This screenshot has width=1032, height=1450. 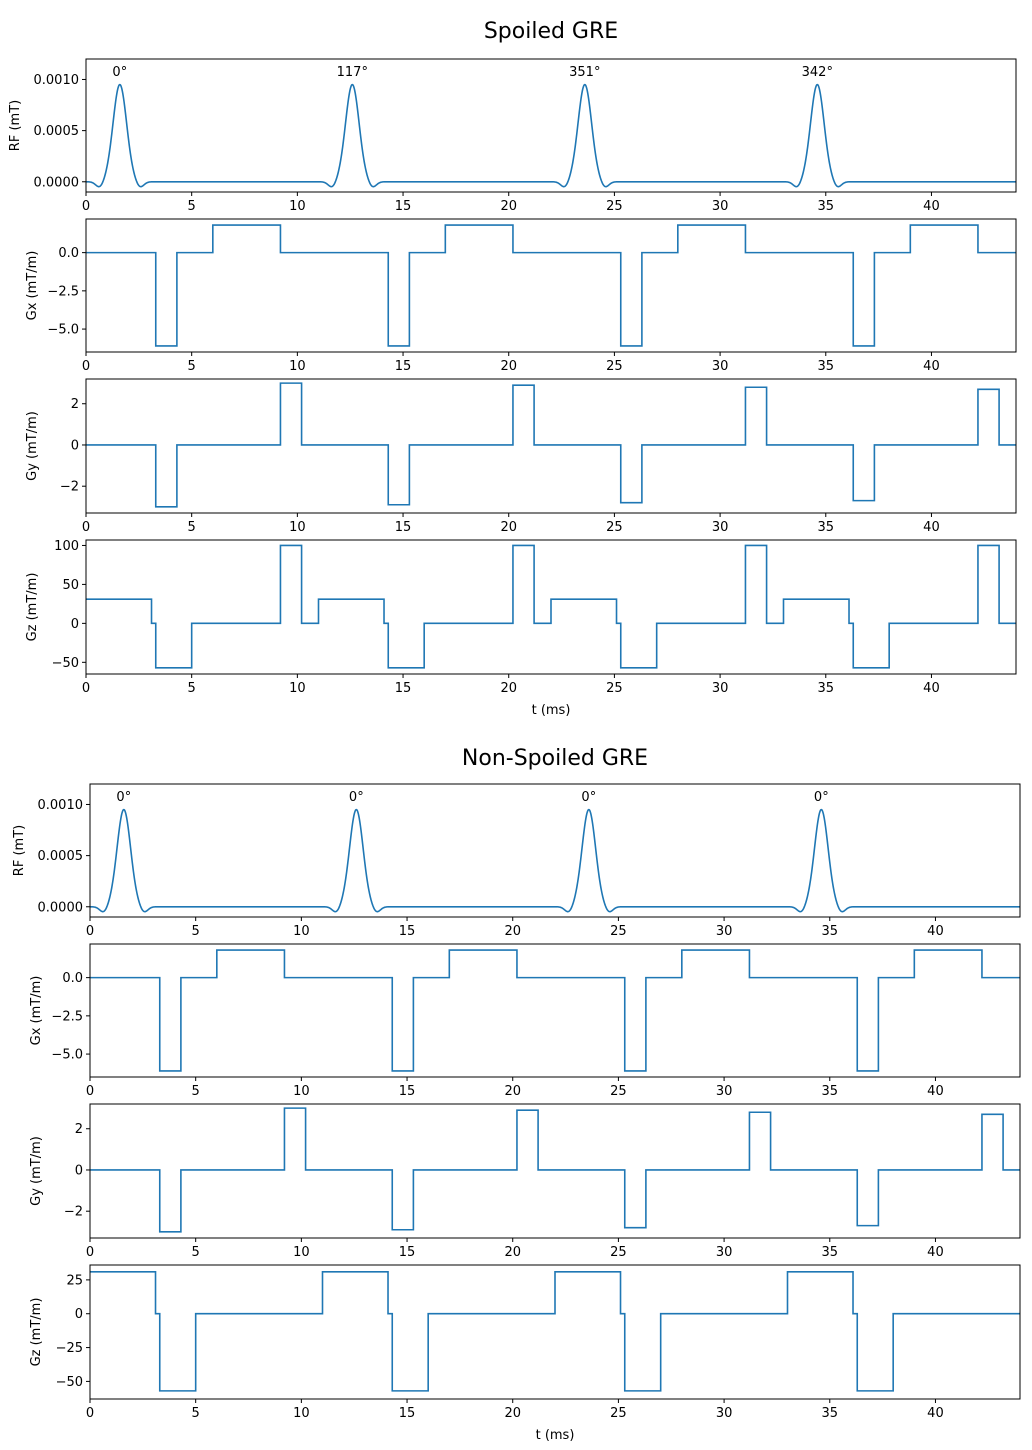 I want to click on series-line-gz, so click(x=551, y=606).